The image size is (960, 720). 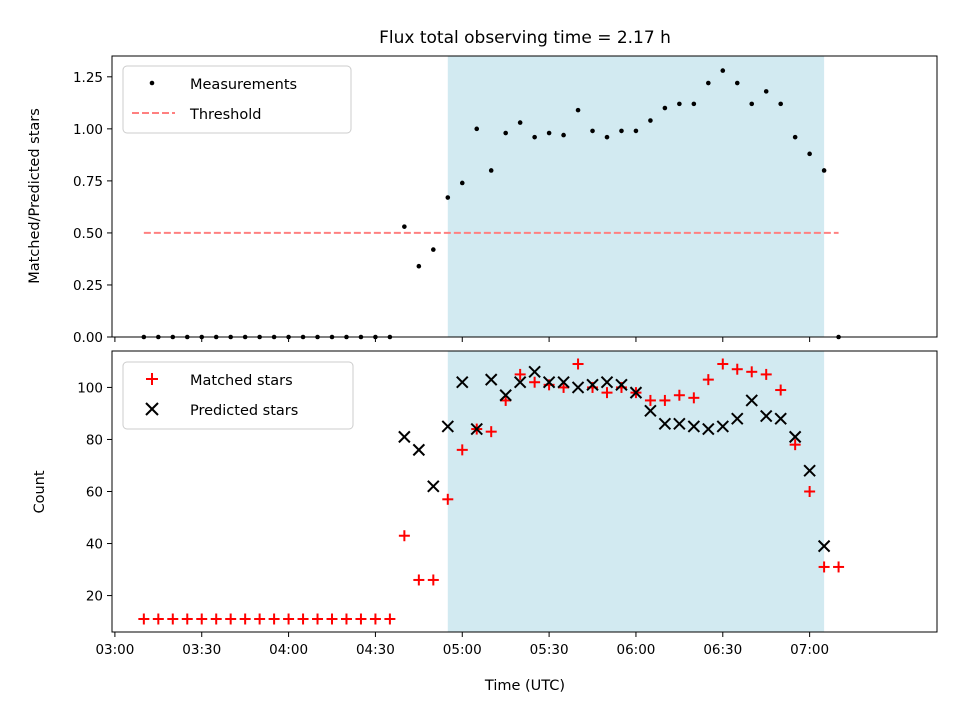 What do you see at coordinates (88, 286) in the screenshot?
I see `top-ytick-label: 0.25` at bounding box center [88, 286].